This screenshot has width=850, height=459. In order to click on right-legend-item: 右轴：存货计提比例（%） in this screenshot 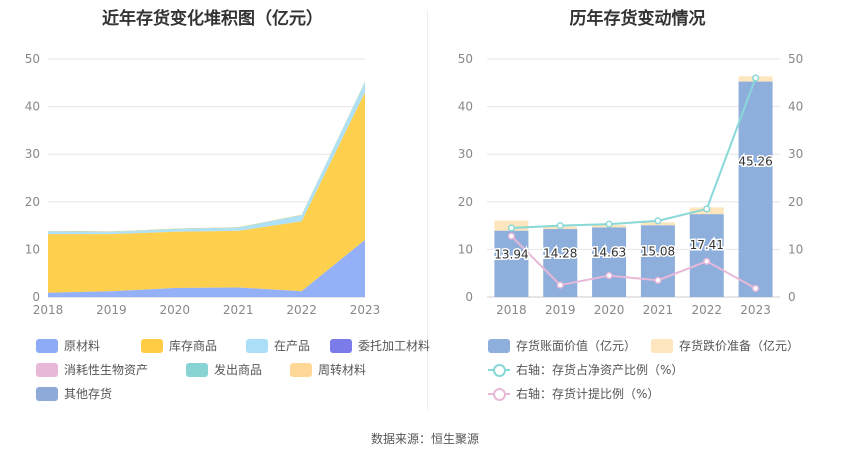, I will do `click(573, 393)`.